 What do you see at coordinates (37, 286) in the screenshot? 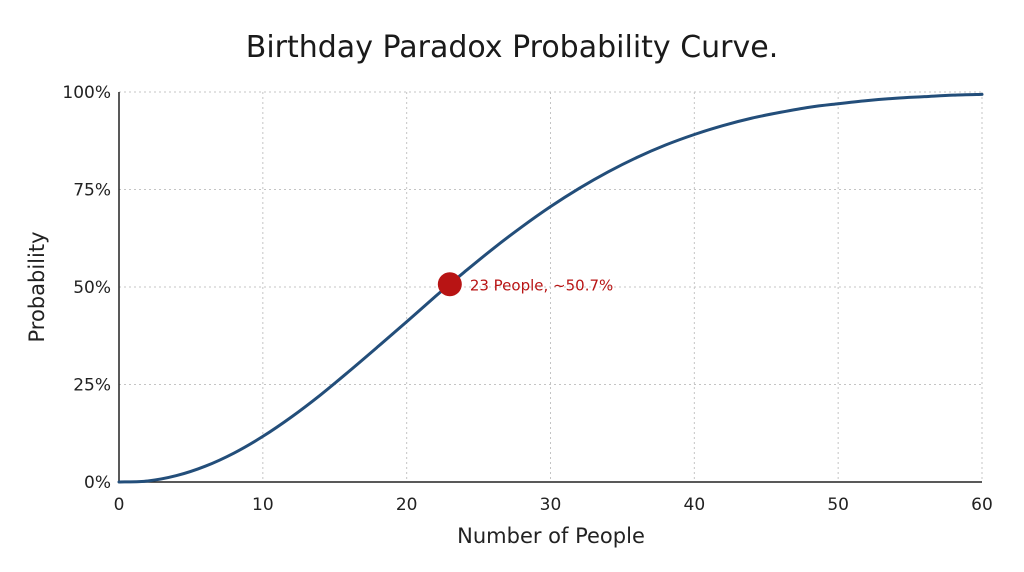
I see `y-axis-label: Probability` at bounding box center [37, 286].